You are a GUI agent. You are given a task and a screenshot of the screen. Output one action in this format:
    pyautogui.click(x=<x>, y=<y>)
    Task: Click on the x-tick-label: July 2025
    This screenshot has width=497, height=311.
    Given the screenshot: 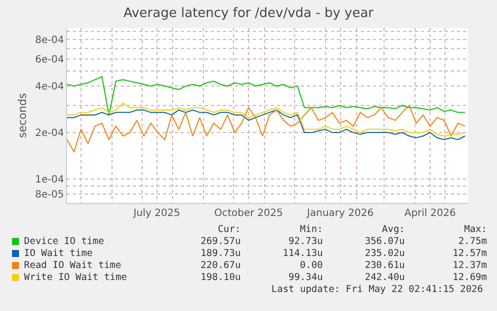 What is the action you would take?
    pyautogui.click(x=156, y=213)
    